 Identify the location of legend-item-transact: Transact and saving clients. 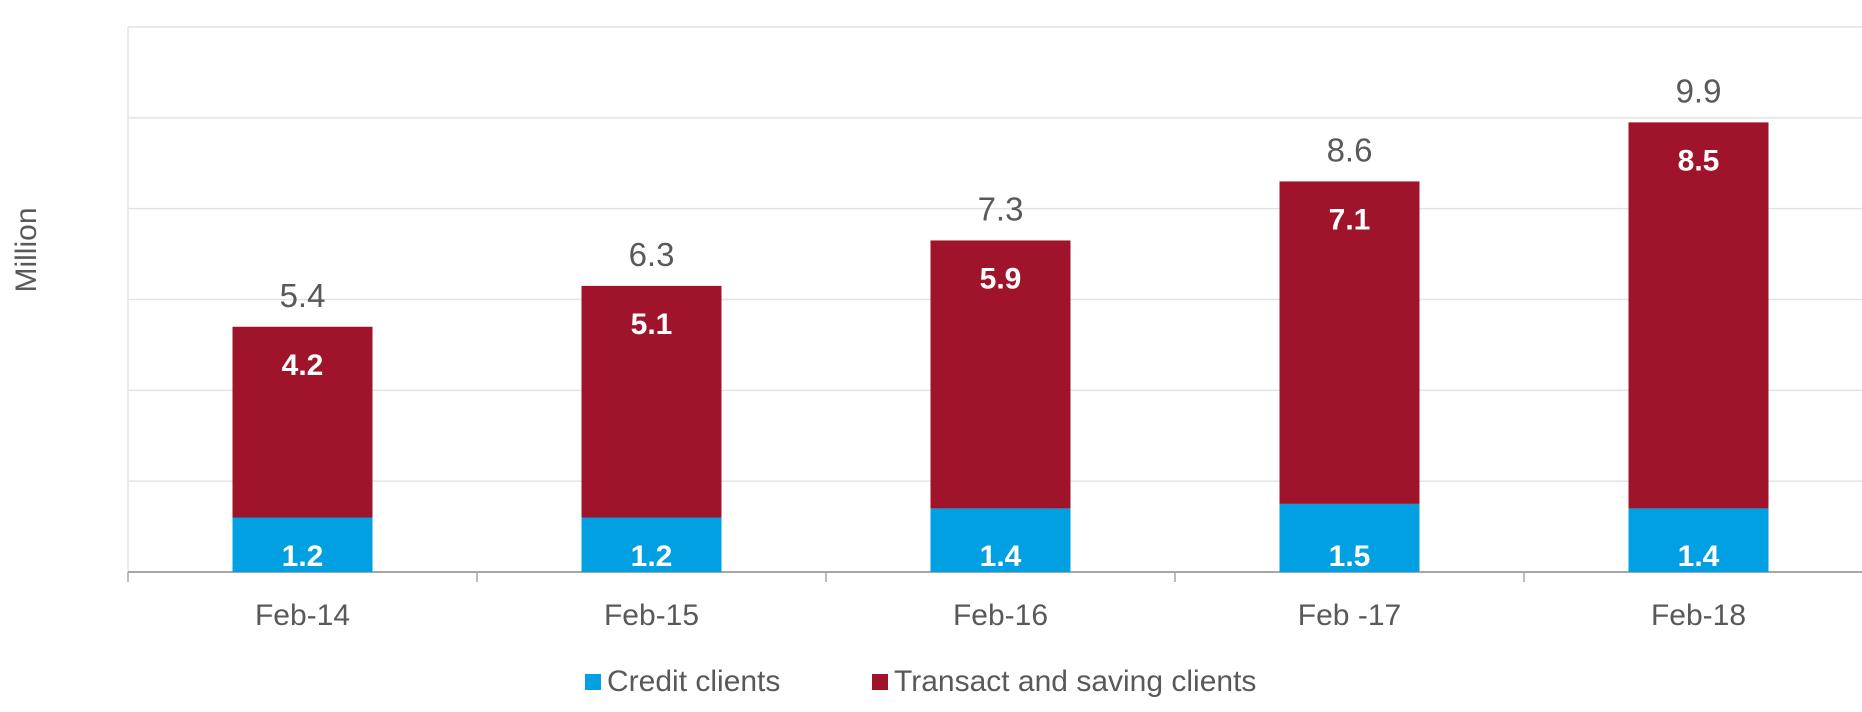
(1064, 682).